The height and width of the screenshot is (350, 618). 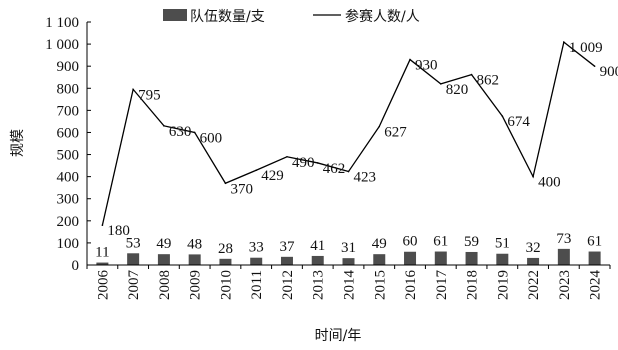 What do you see at coordinates (380, 285) in the screenshot?
I see `x-tick-label: 2015` at bounding box center [380, 285].